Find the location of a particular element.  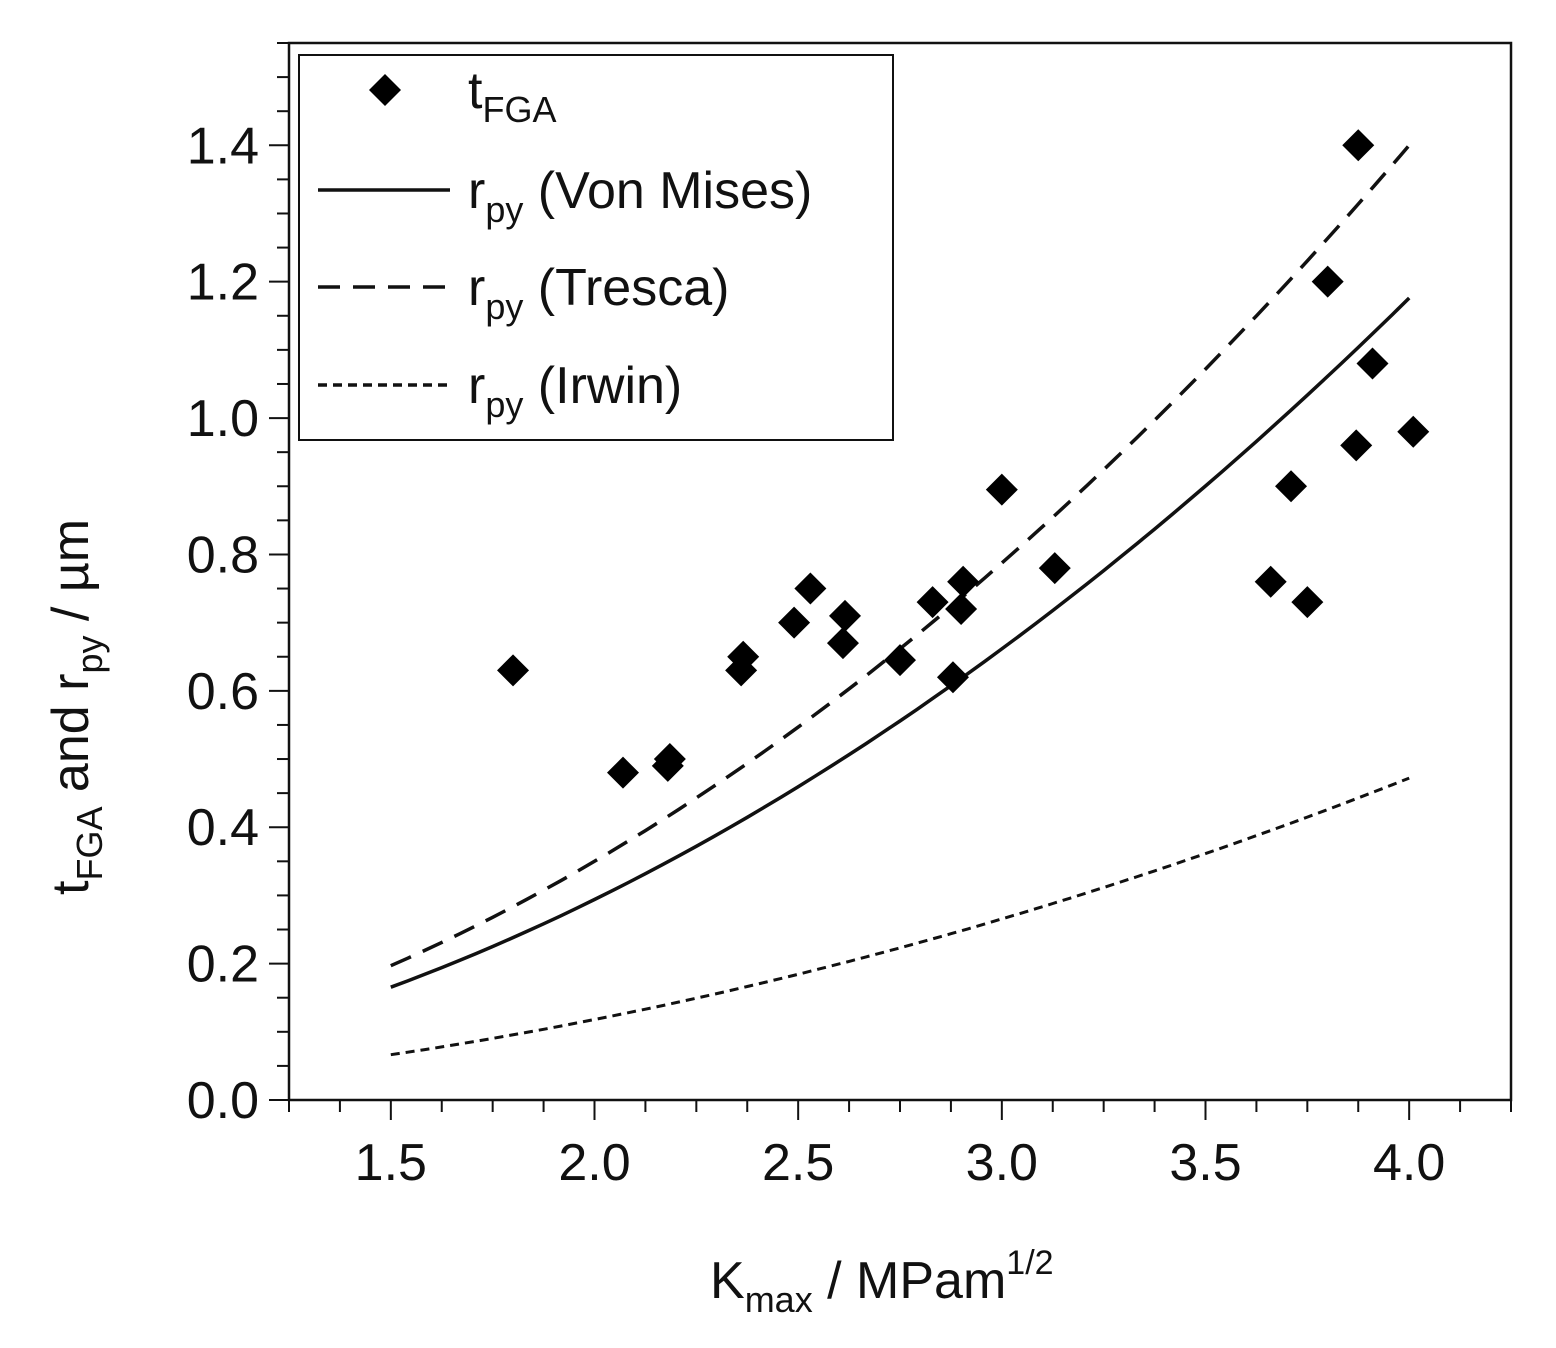

x-tick-label: 3.5 is located at coordinates (1205, 1163).